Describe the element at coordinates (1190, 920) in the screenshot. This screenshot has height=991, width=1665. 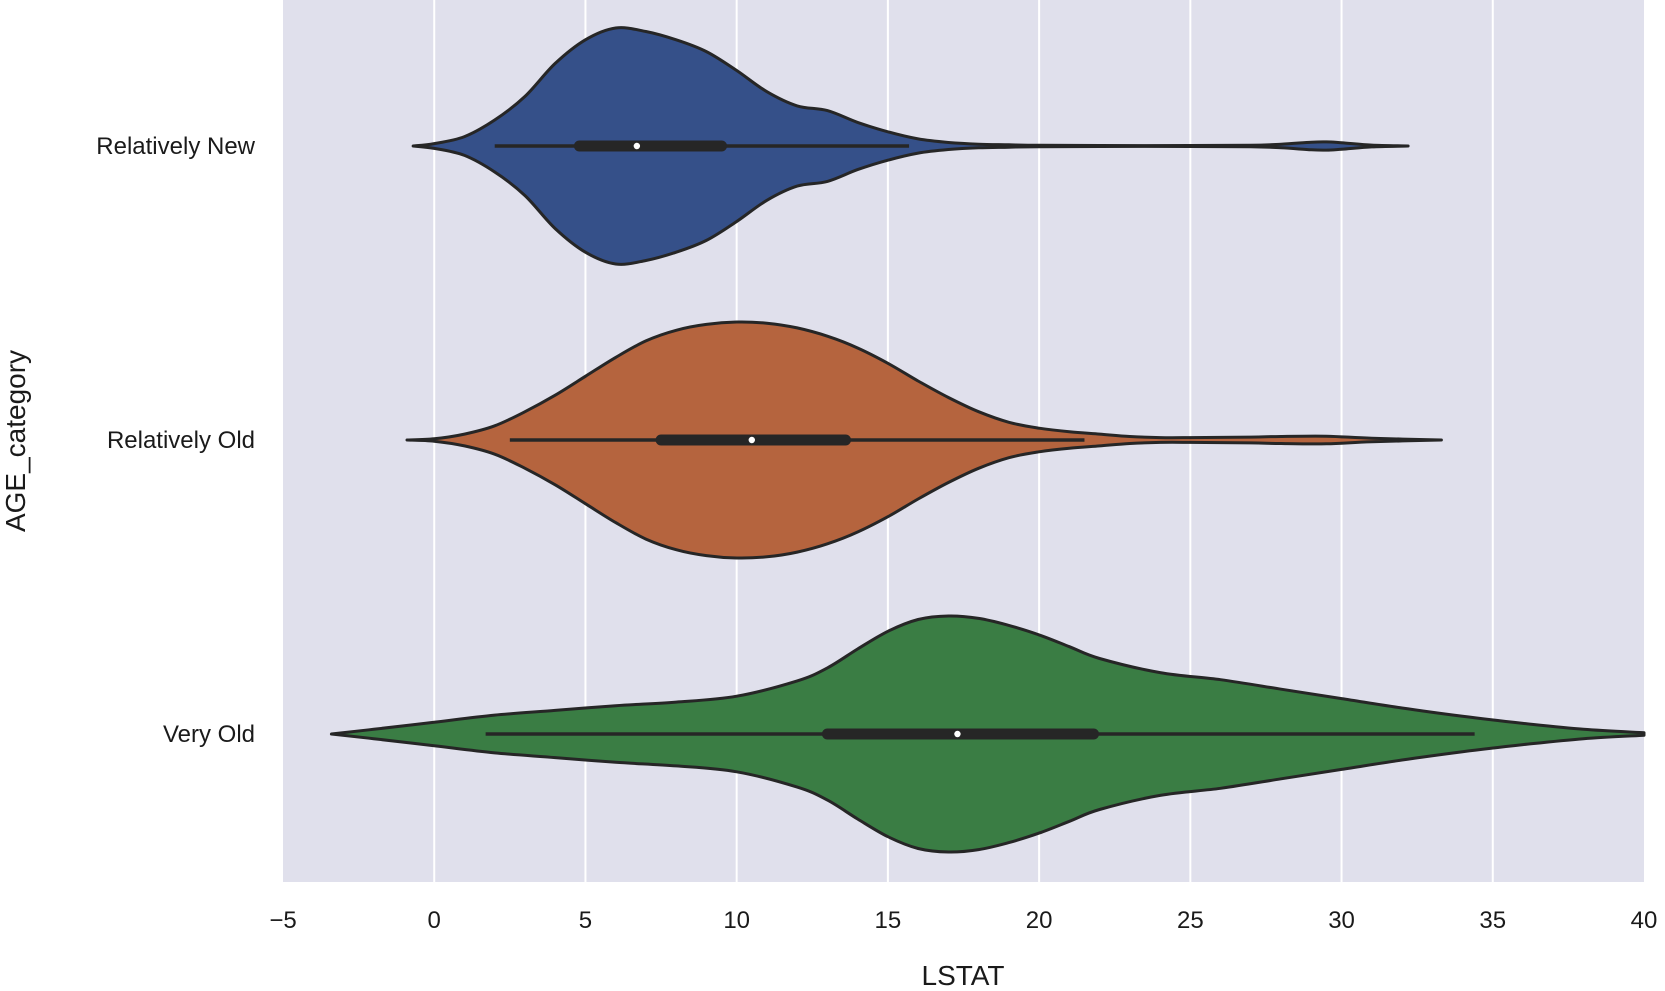
I see `x-tick-label: 25` at that location.